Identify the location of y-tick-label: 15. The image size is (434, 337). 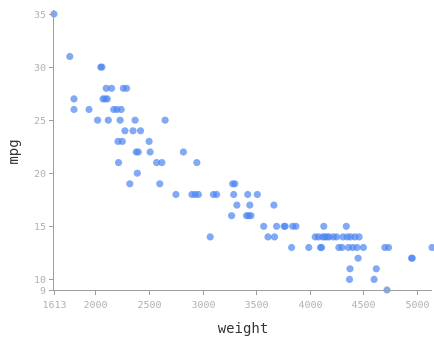
(40, 227).